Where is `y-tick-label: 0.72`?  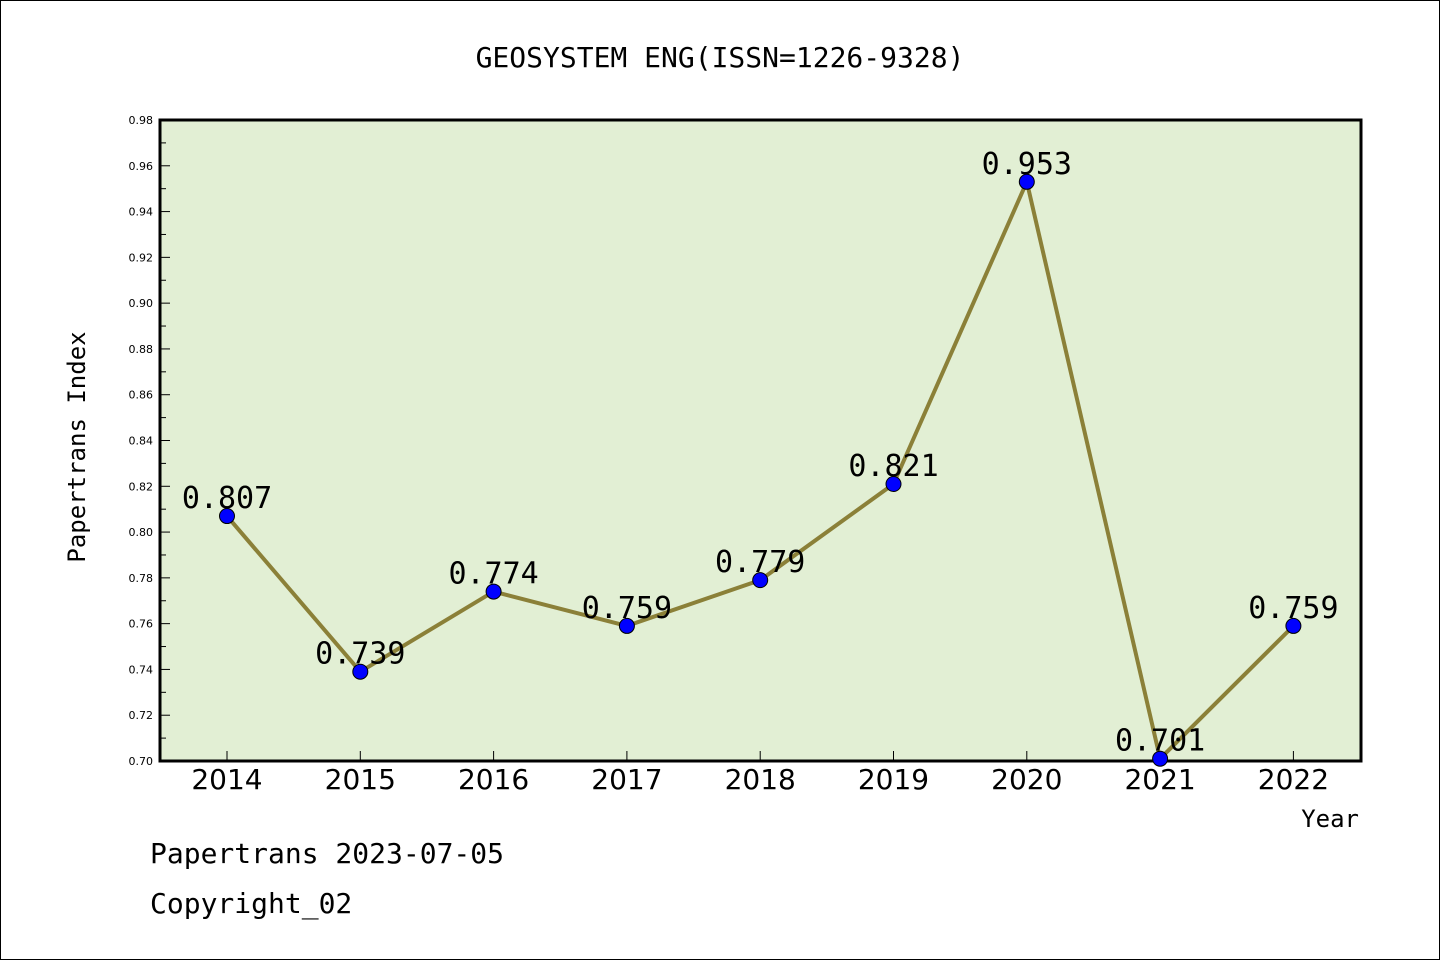 y-tick-label: 0.72 is located at coordinates (141, 715).